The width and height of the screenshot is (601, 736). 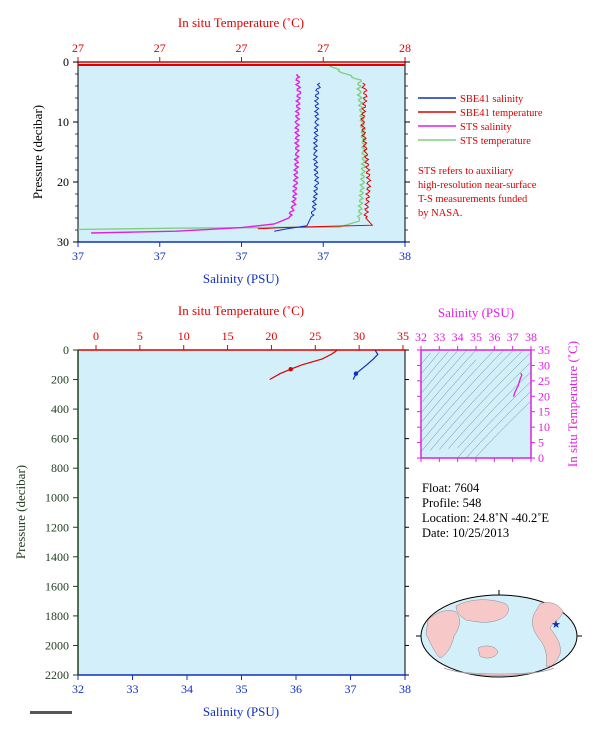 What do you see at coordinates (290, 369) in the screenshot?
I see `temperature-marker` at bounding box center [290, 369].